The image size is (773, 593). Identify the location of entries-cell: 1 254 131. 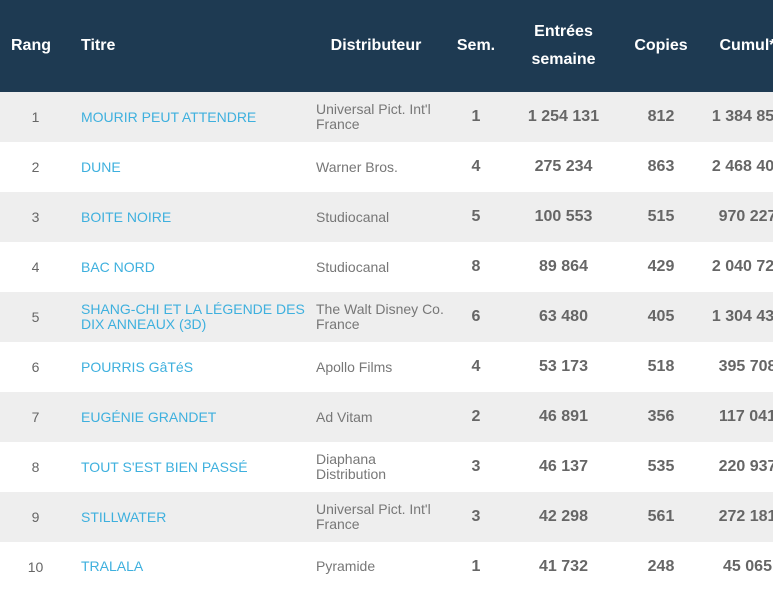
(563, 116).